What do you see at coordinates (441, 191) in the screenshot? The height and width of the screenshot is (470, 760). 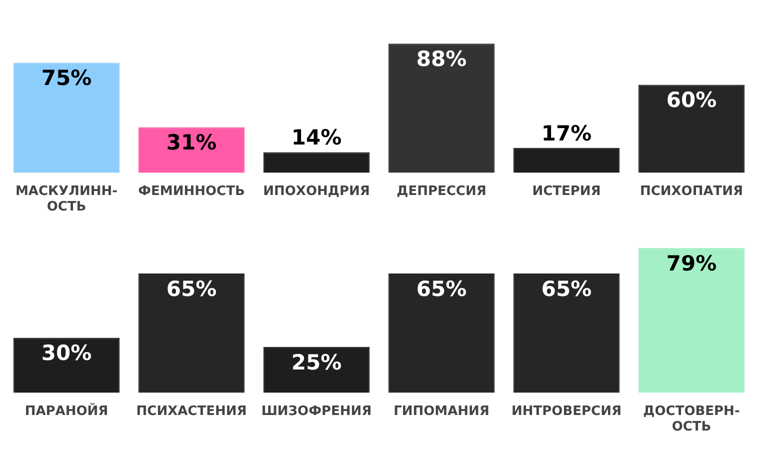 I see `x-tick-label: ДЕПРЕССИЯ` at bounding box center [441, 191].